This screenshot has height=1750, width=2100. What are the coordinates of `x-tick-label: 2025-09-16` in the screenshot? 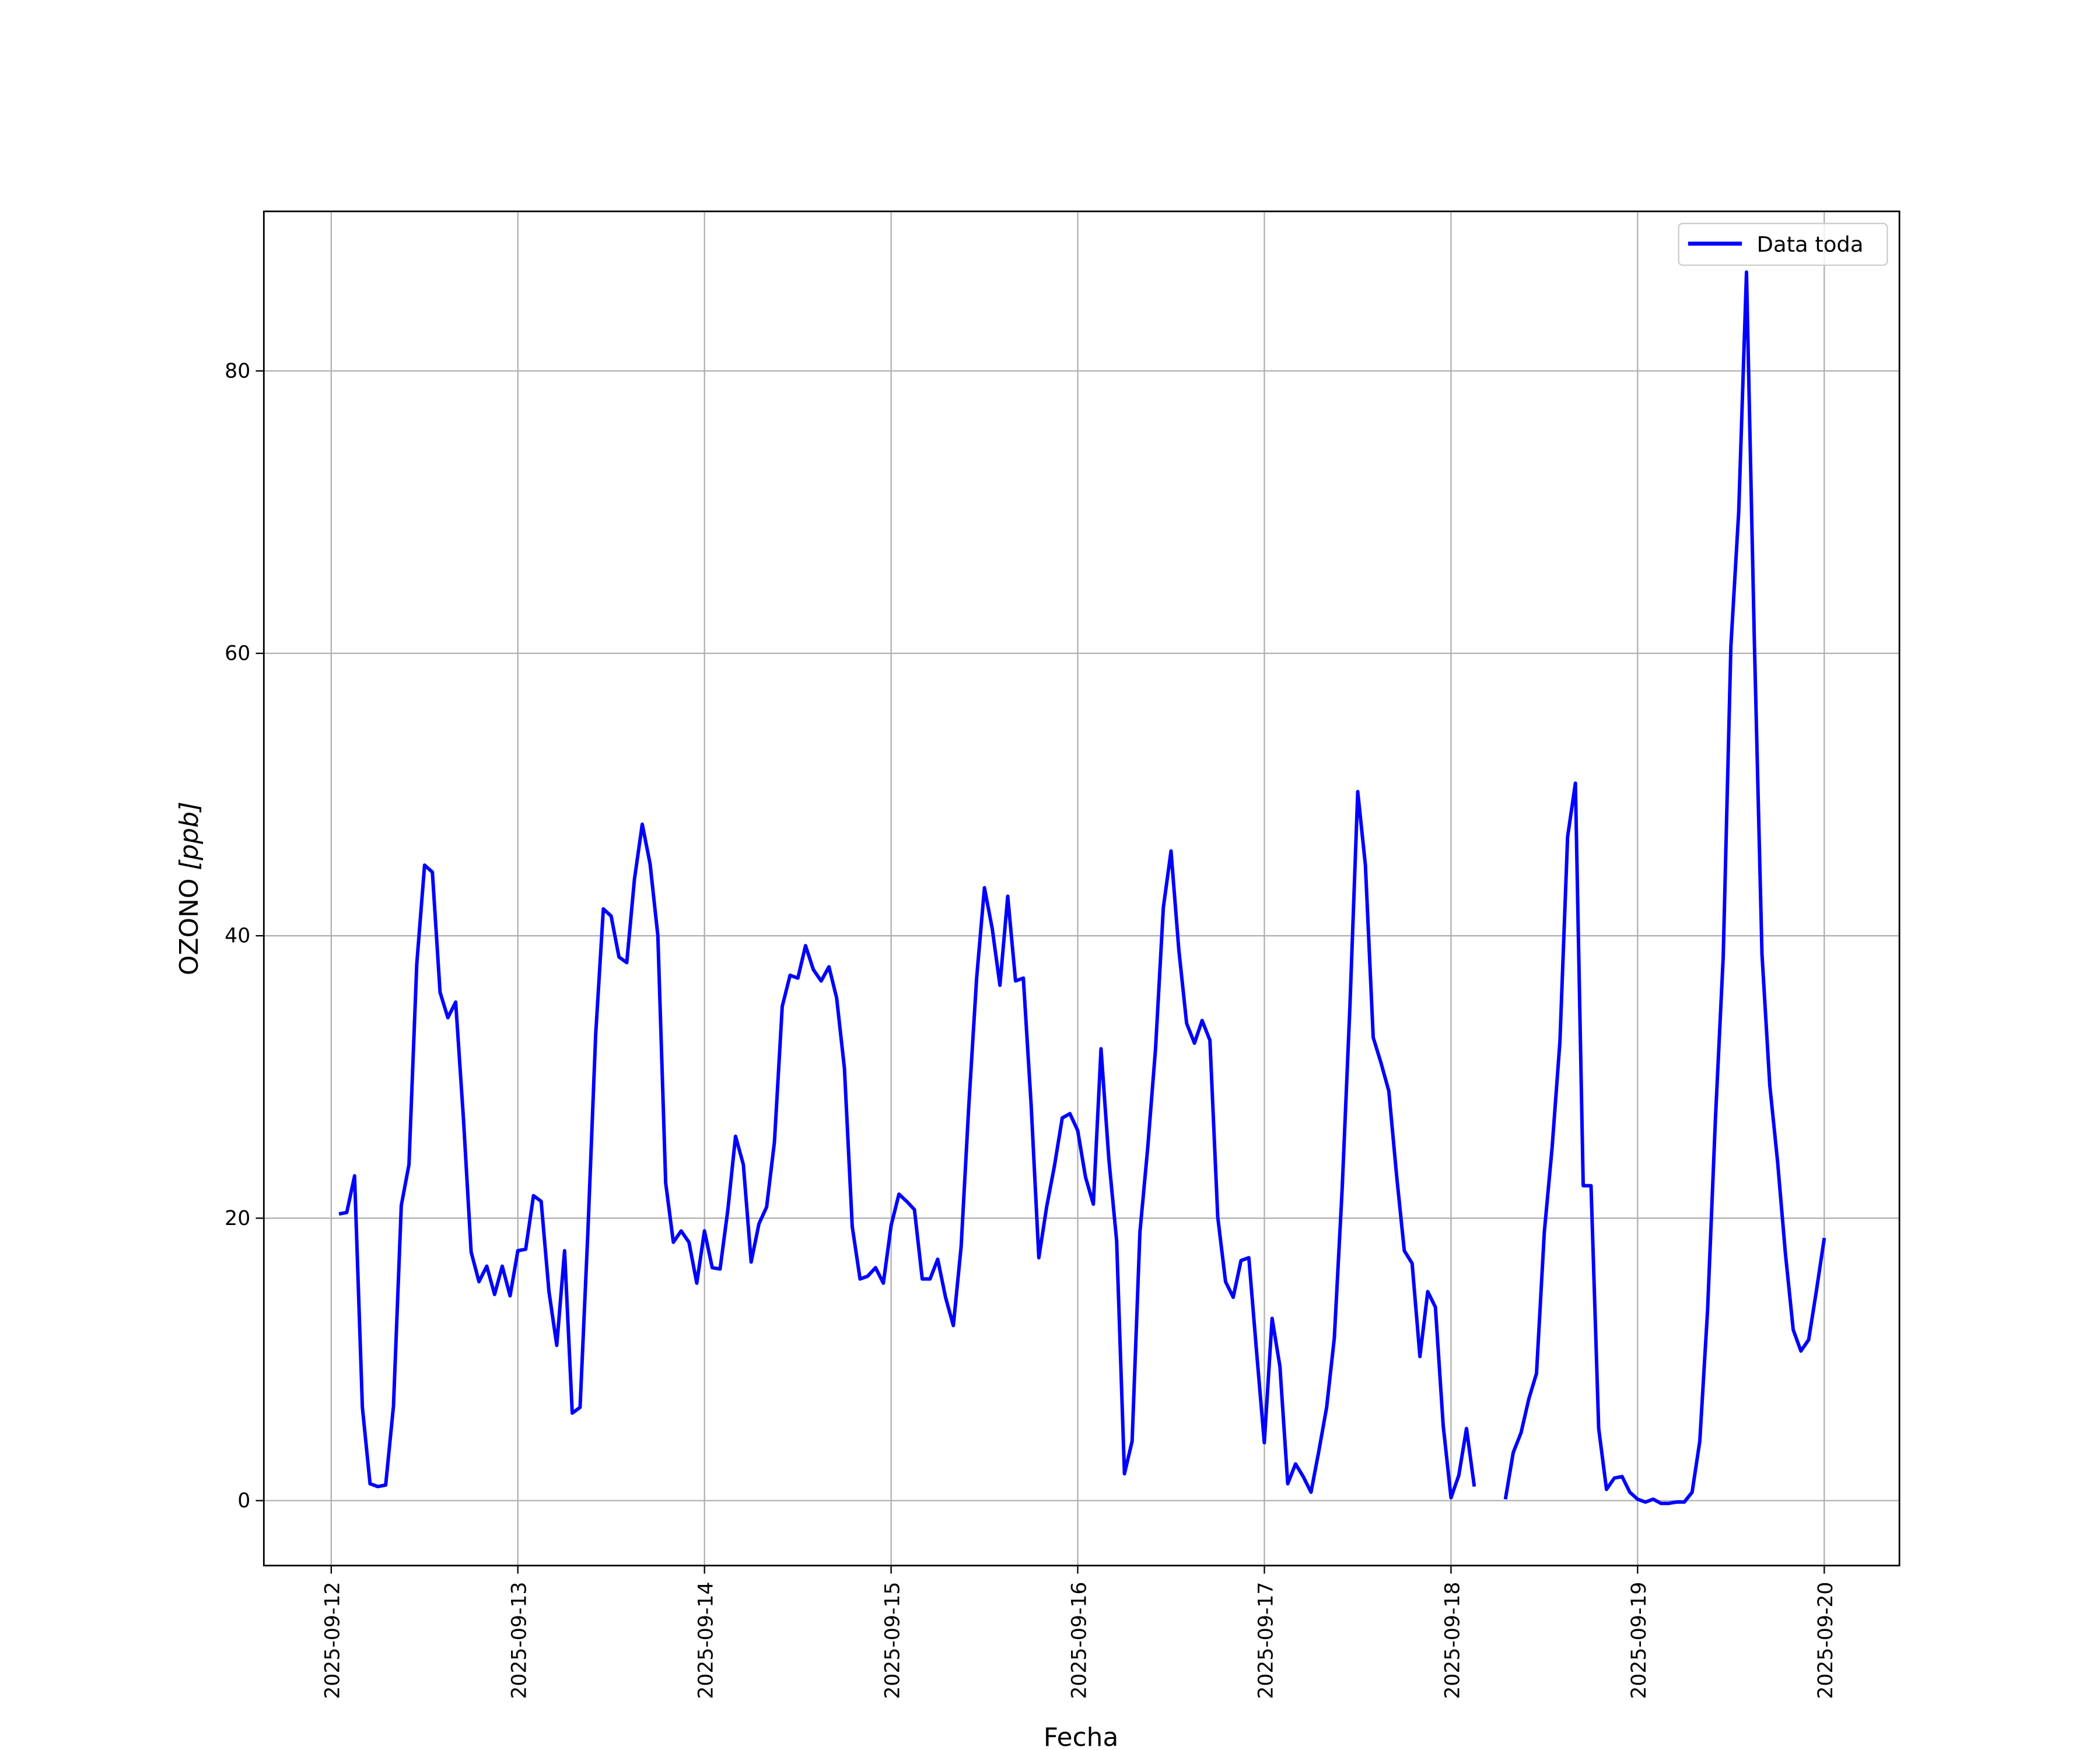 It's located at (1079, 1640).